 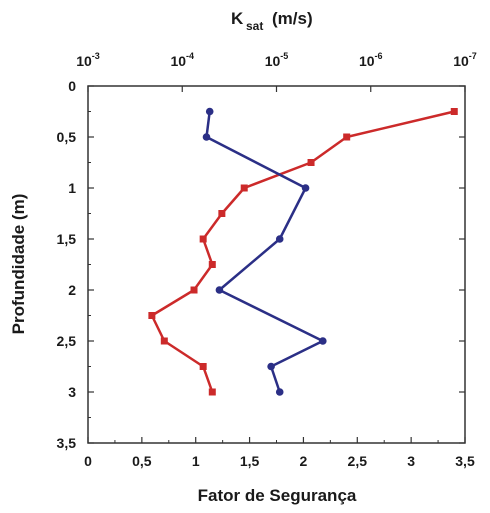 I want to click on top-axis-title-unit-text: (m/s), so click(x=292, y=18).